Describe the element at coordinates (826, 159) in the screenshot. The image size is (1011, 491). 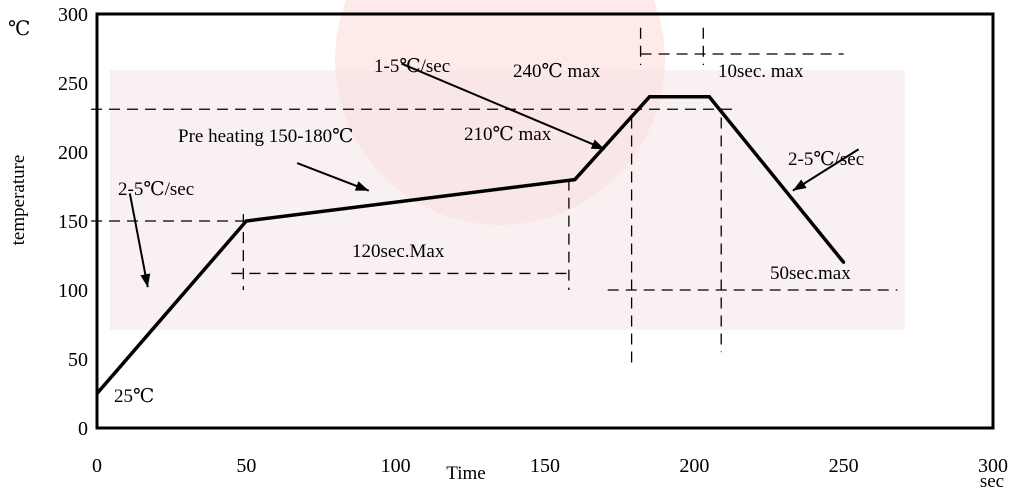
I see `annotation-ramp-down: 2-5℃/sec` at that location.